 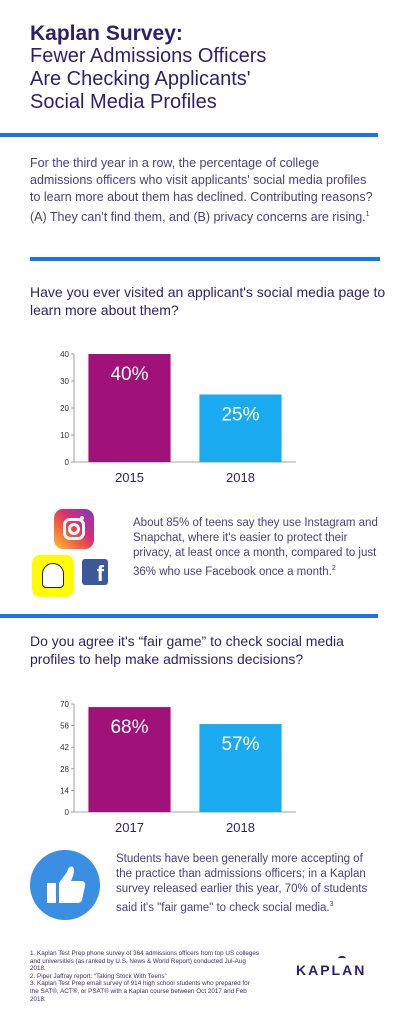 I want to click on chart-1: 0 10 20 30 40 40% 2015 25% 2018, so click(x=180, y=422).